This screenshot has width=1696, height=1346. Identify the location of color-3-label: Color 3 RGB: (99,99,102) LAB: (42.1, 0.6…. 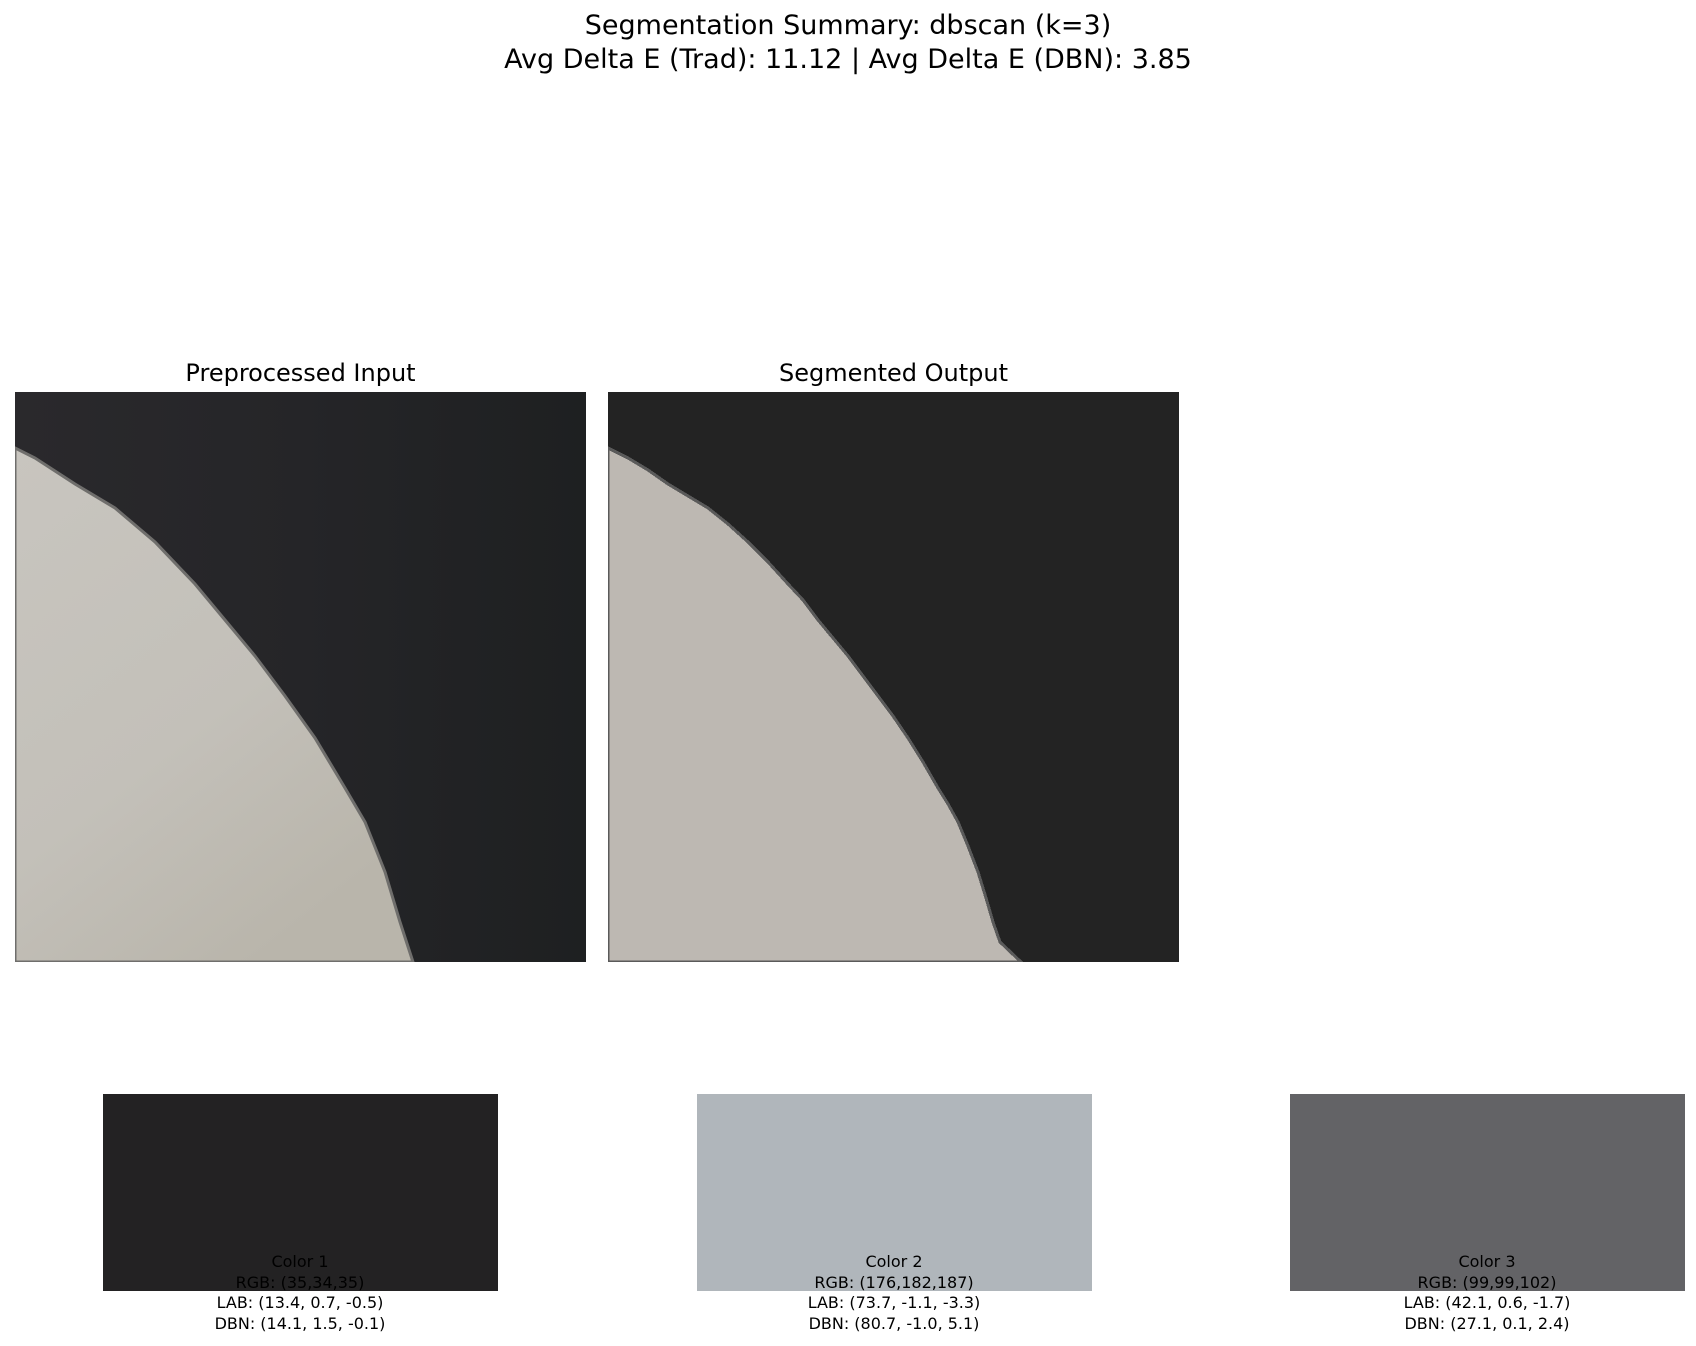
(1486, 1293).